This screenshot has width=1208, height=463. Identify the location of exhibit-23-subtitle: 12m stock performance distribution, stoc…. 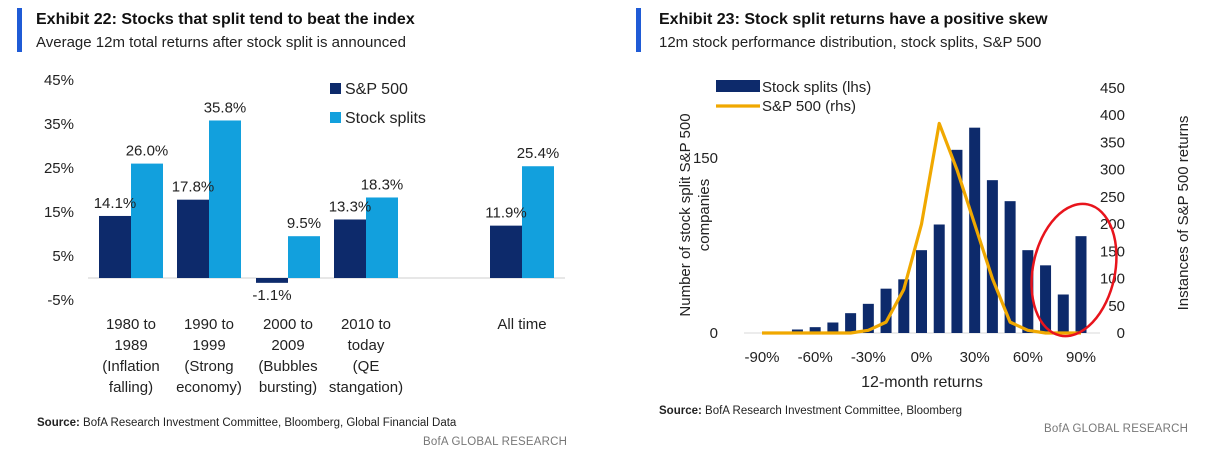
(850, 42).